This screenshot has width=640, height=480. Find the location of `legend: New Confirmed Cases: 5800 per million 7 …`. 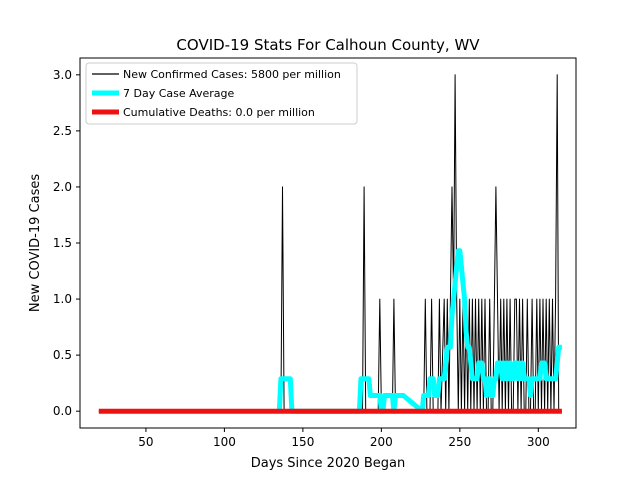

legend: New Confirmed Cases: 5800 per million 7 … is located at coordinates (221, 93).